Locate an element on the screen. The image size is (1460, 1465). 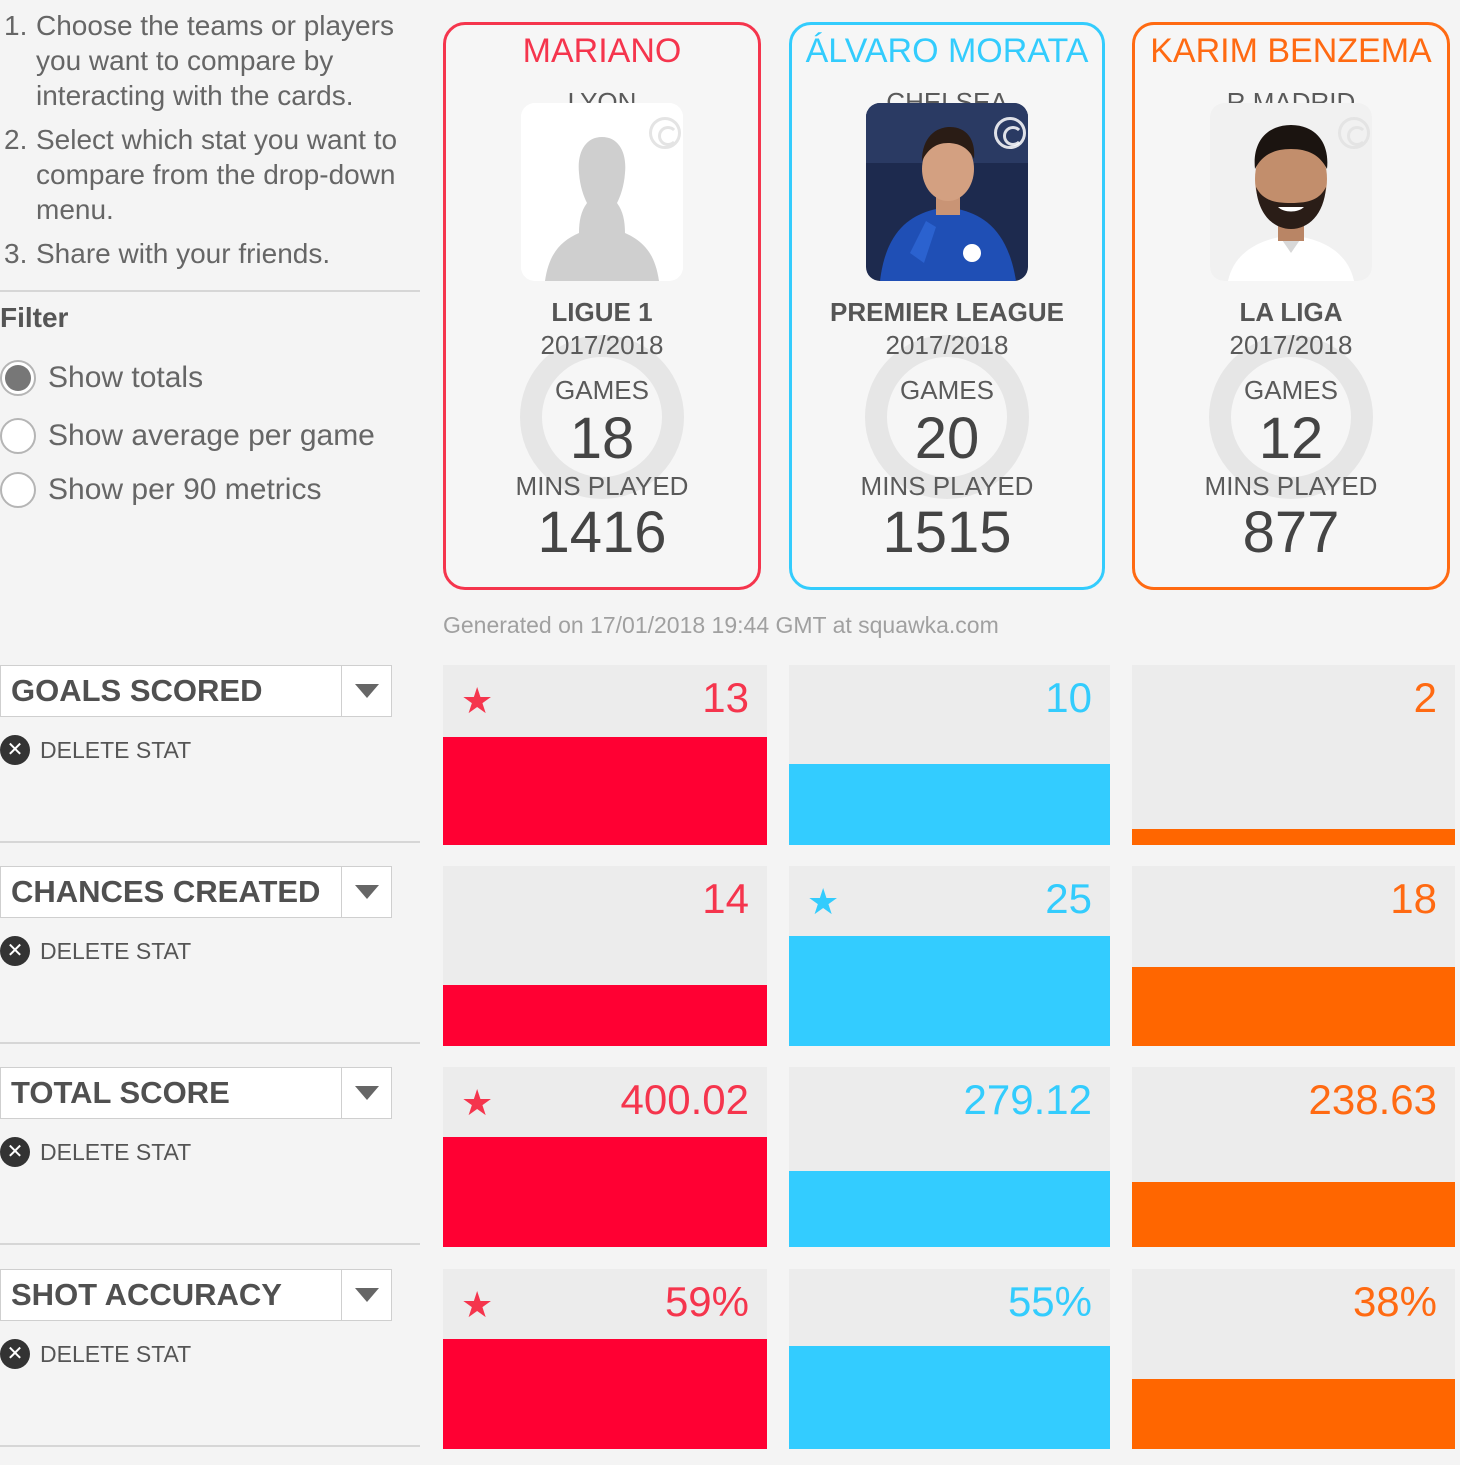
games-value: 12 is located at coordinates (1291, 438).